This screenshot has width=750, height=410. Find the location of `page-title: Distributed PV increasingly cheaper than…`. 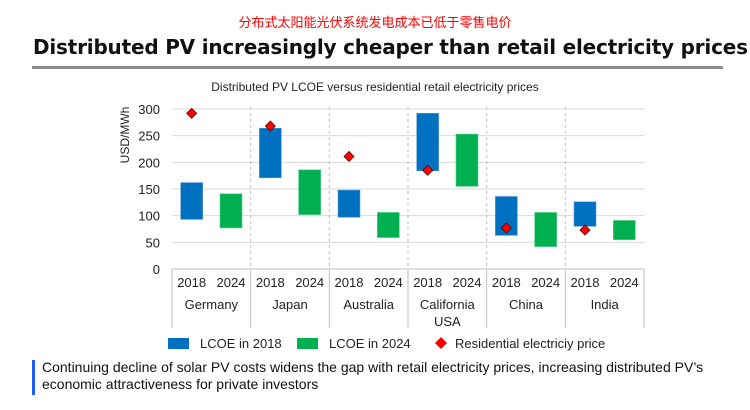

page-title: Distributed PV increasingly cheaper than… is located at coordinates (390, 47).